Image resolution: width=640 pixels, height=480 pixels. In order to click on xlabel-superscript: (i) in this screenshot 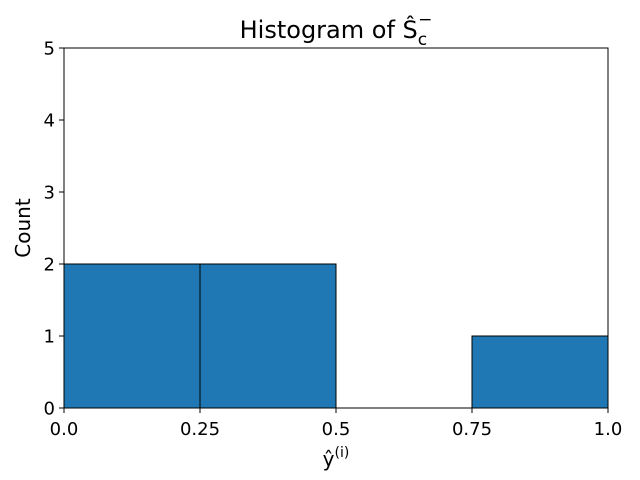, I will do `click(342, 453)`.